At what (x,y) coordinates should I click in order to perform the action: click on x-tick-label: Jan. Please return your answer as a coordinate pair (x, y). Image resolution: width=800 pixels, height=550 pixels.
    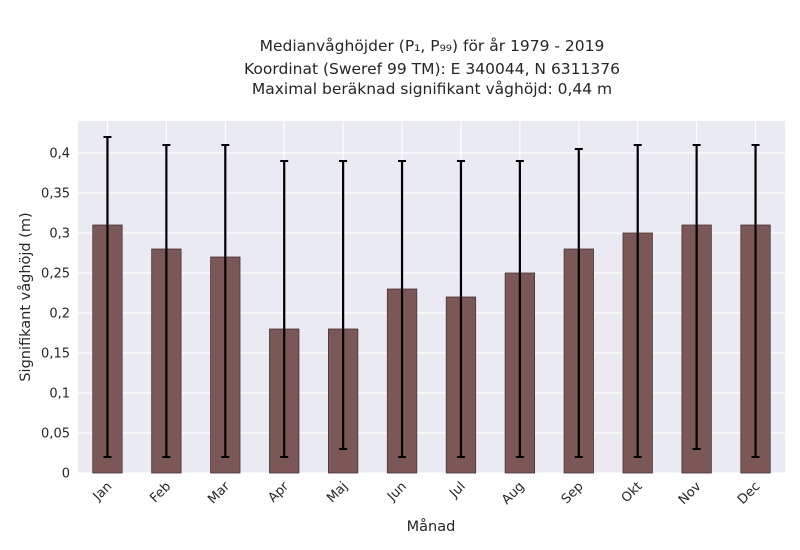
    Looking at the image, I should click on (102, 491).